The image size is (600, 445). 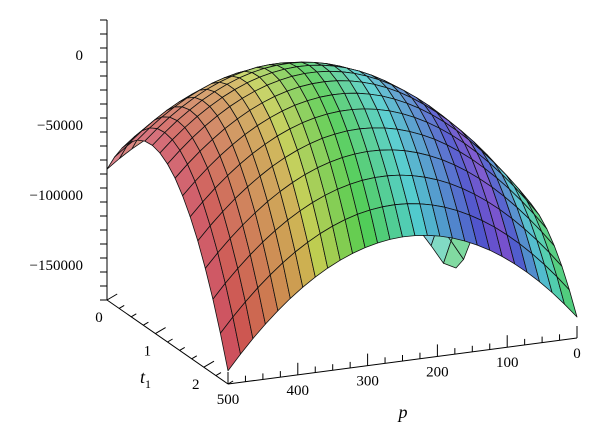 What do you see at coordinates (228, 400) in the screenshot?
I see `p-tick-label: 500` at bounding box center [228, 400].